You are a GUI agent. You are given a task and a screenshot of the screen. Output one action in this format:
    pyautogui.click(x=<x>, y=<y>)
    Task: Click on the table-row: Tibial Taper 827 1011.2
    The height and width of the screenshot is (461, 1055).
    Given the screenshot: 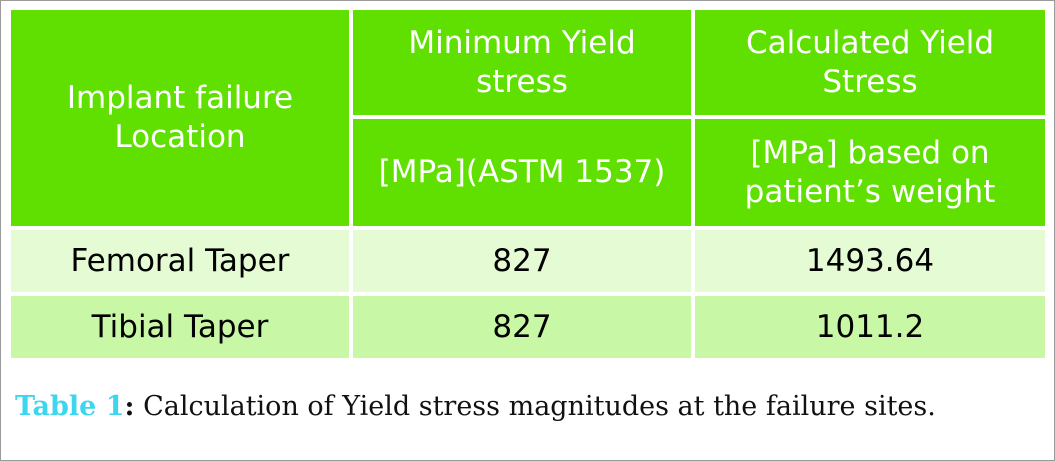 What is the action you would take?
    pyautogui.click(x=528, y=327)
    